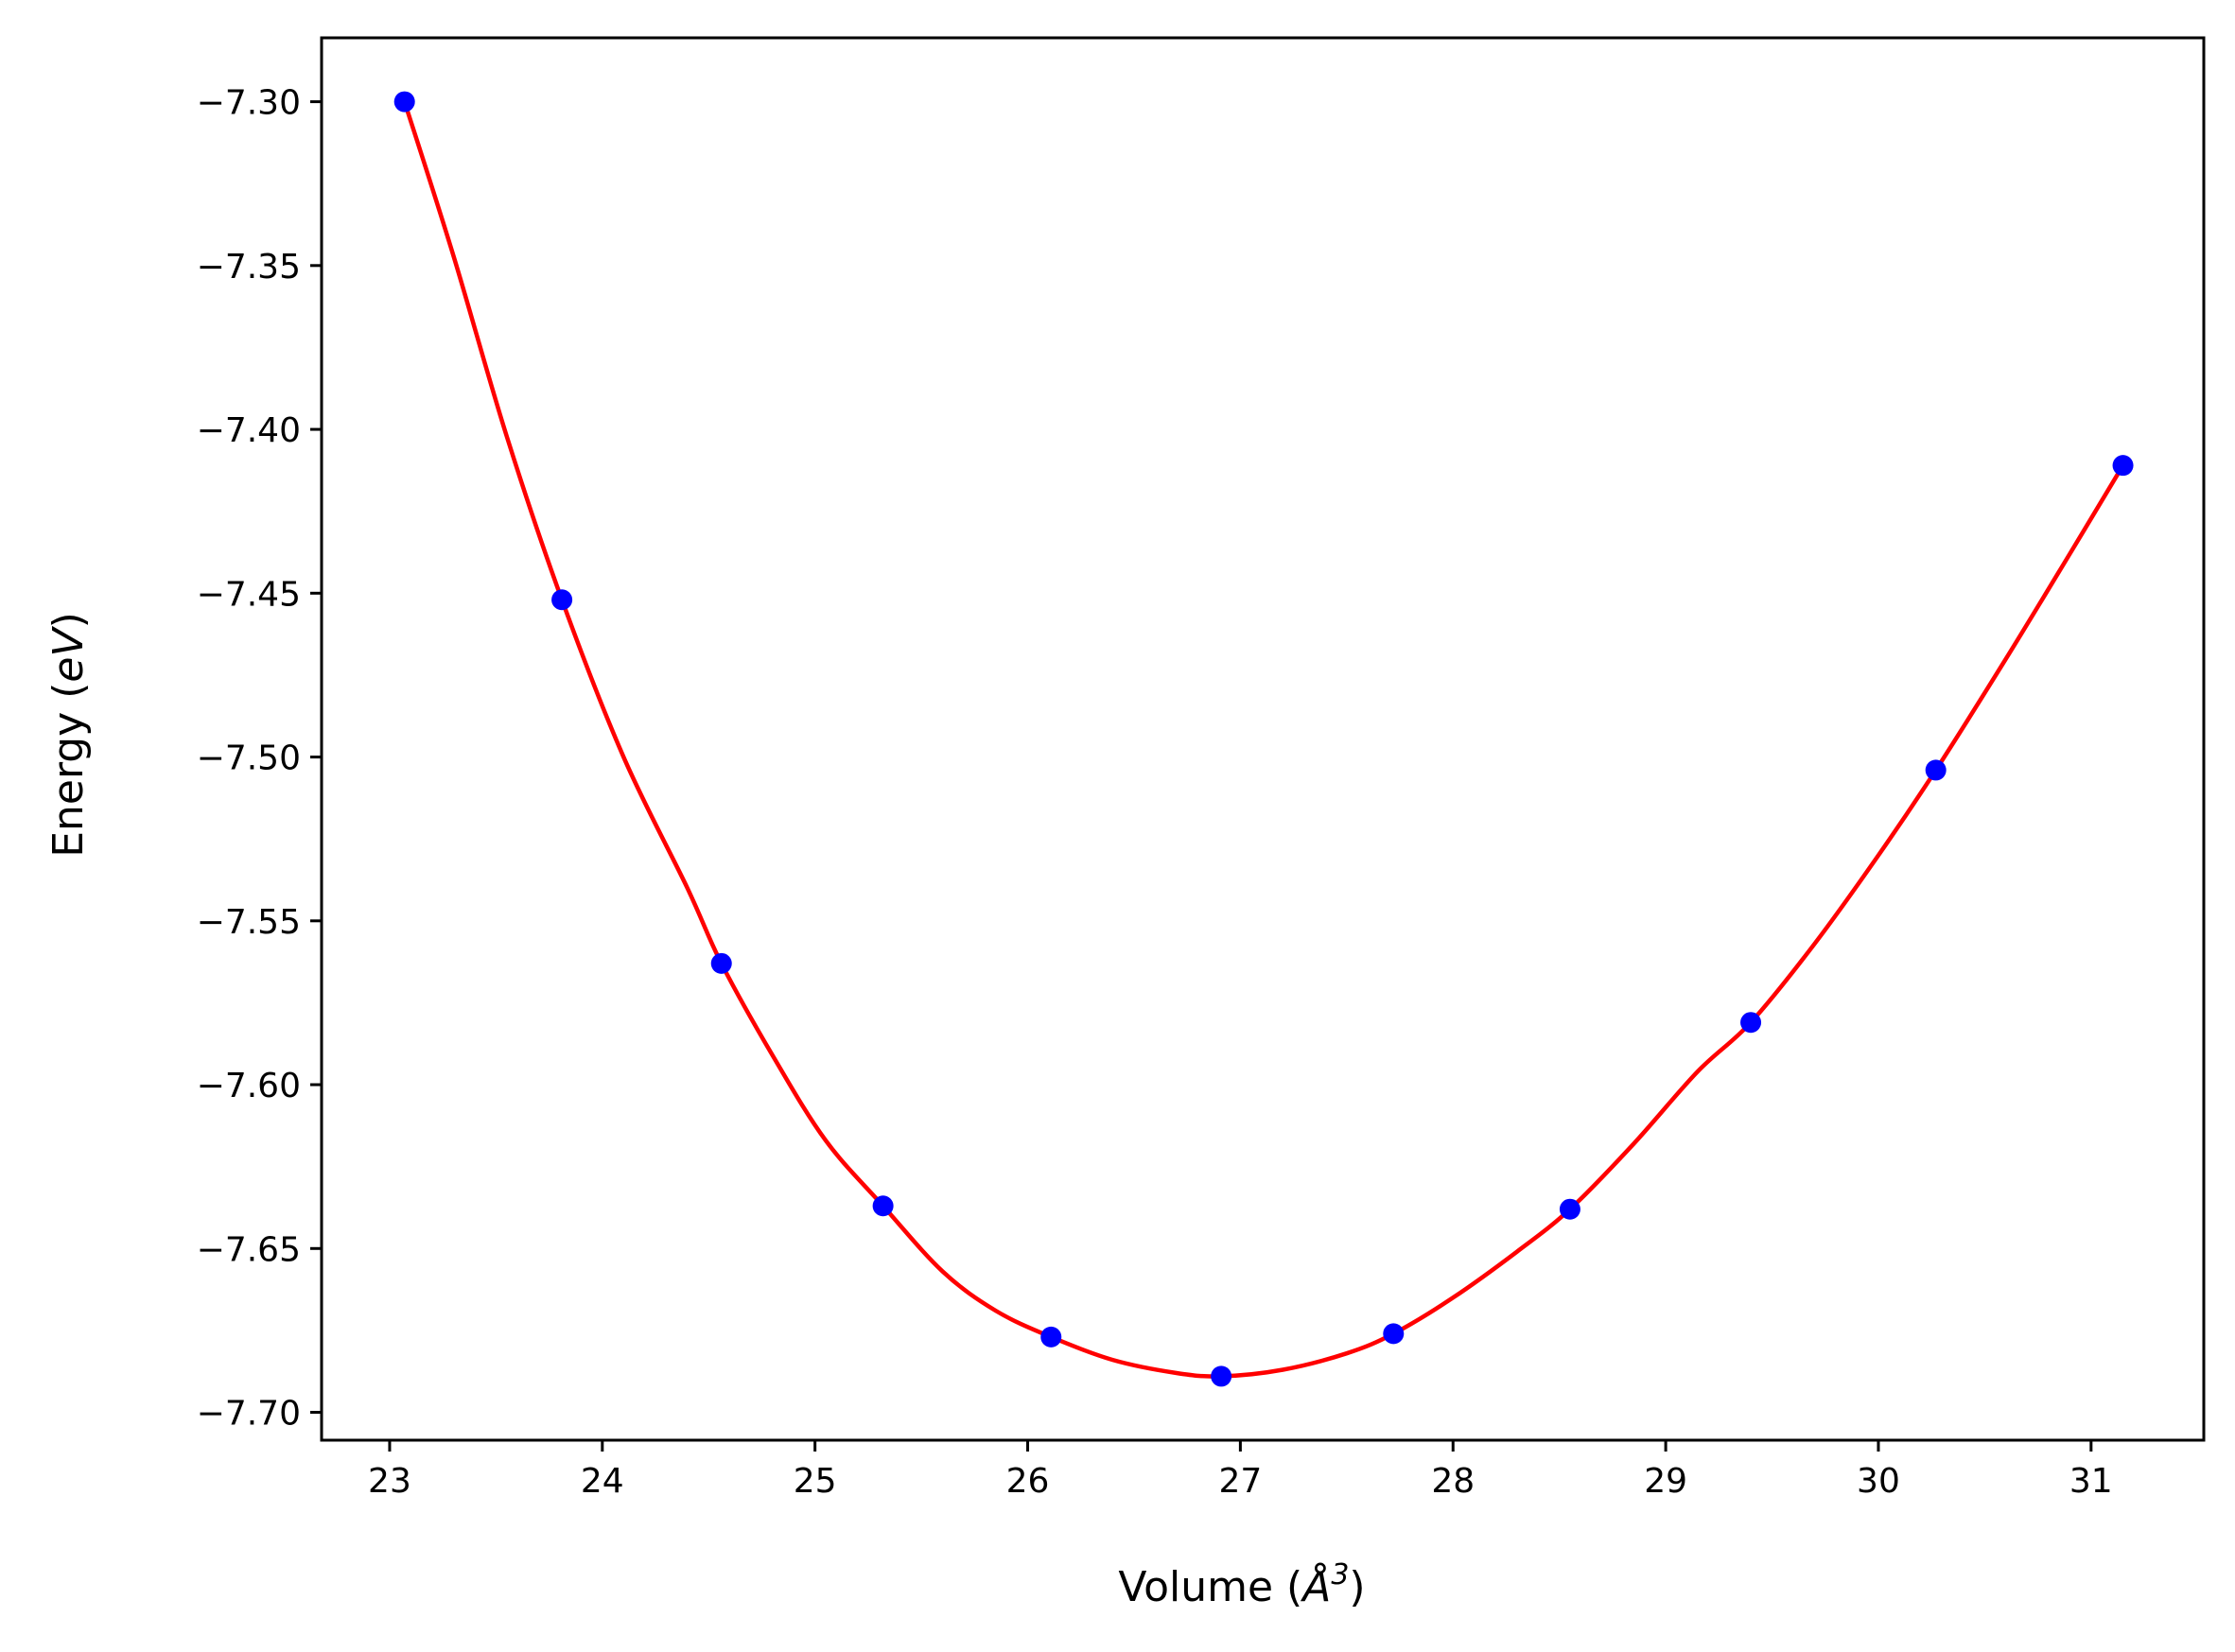 This screenshot has height=1652, width=2235. I want to click on y-tick-label: −7.40, so click(249, 430).